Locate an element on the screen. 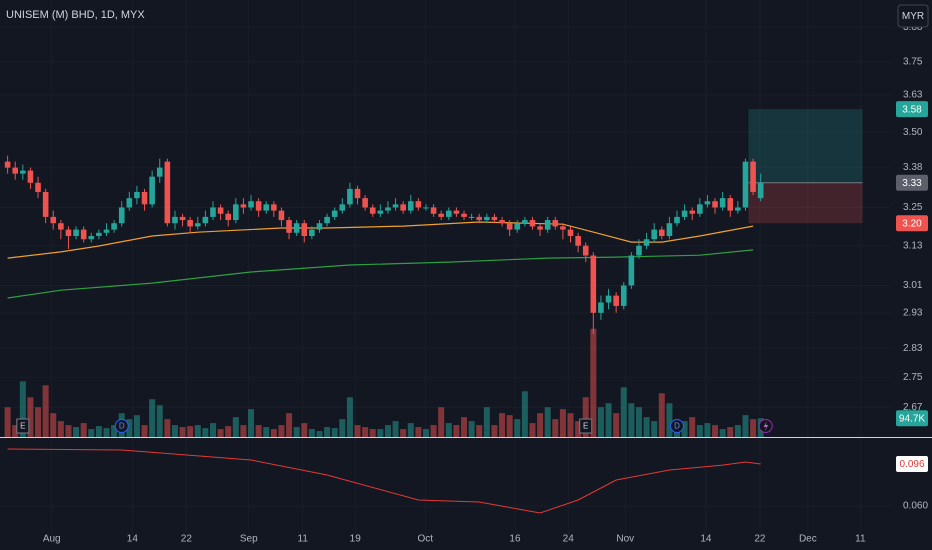 Image resolution: width=932 pixels, height=550 pixels. x-tick-label: 22 is located at coordinates (760, 539).